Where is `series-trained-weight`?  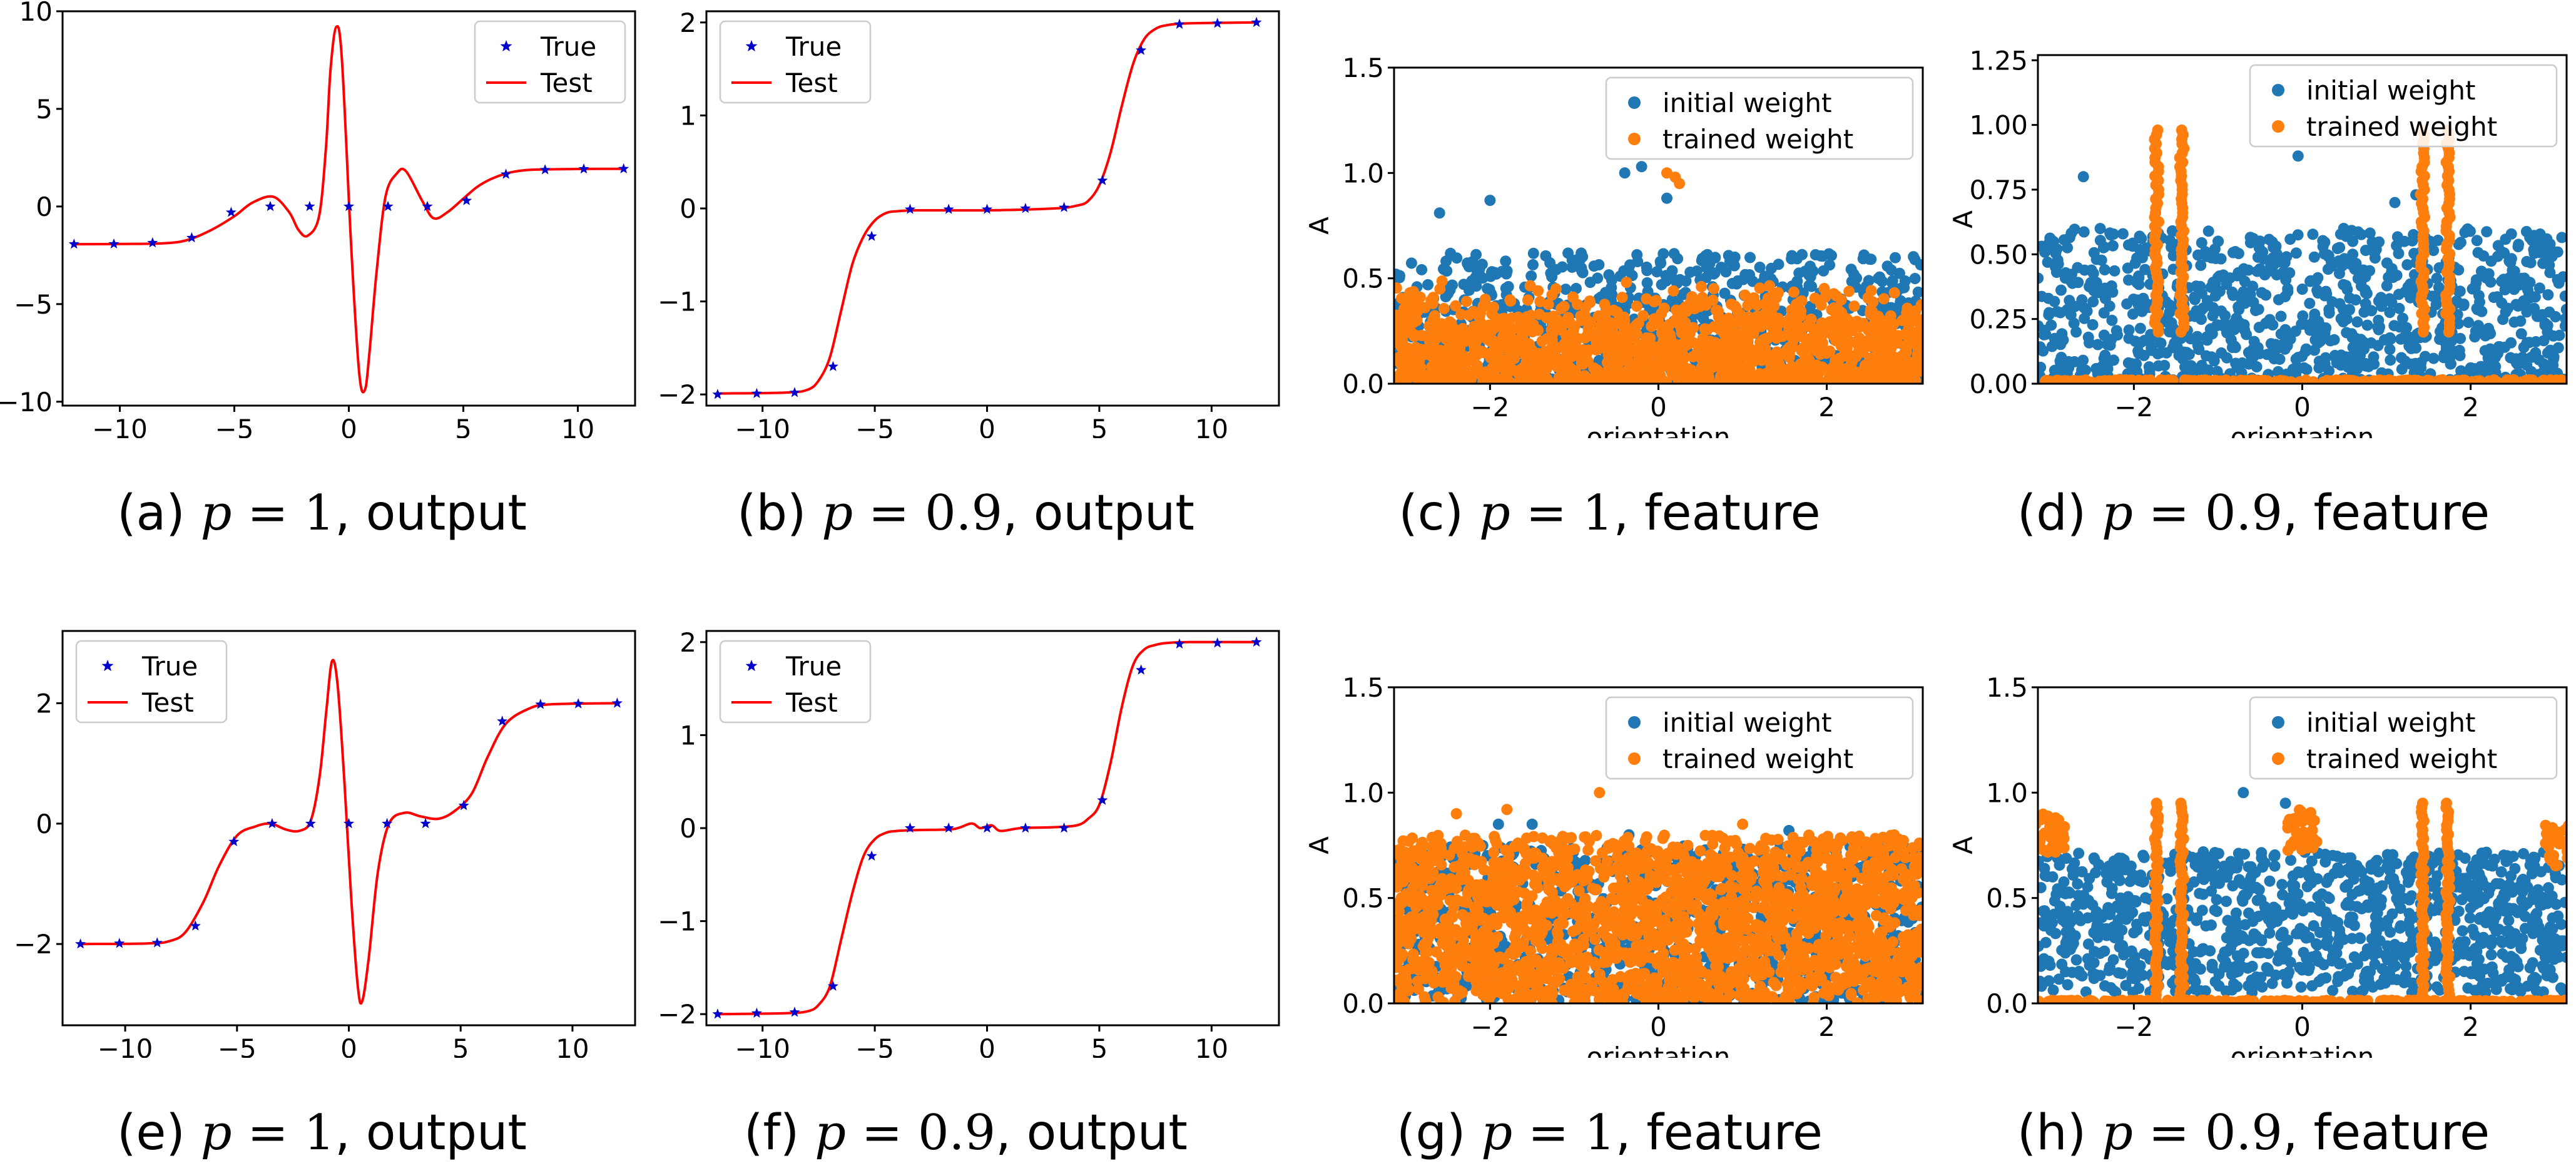
series-trained-weight is located at coordinates (2303, 254).